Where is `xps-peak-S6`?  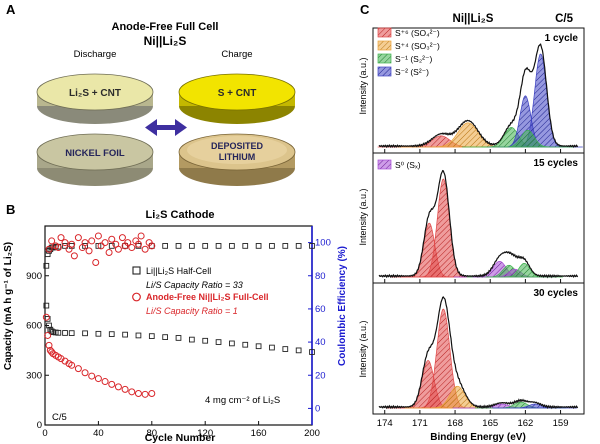 xps-peak-S6 is located at coordinates (443, 358).